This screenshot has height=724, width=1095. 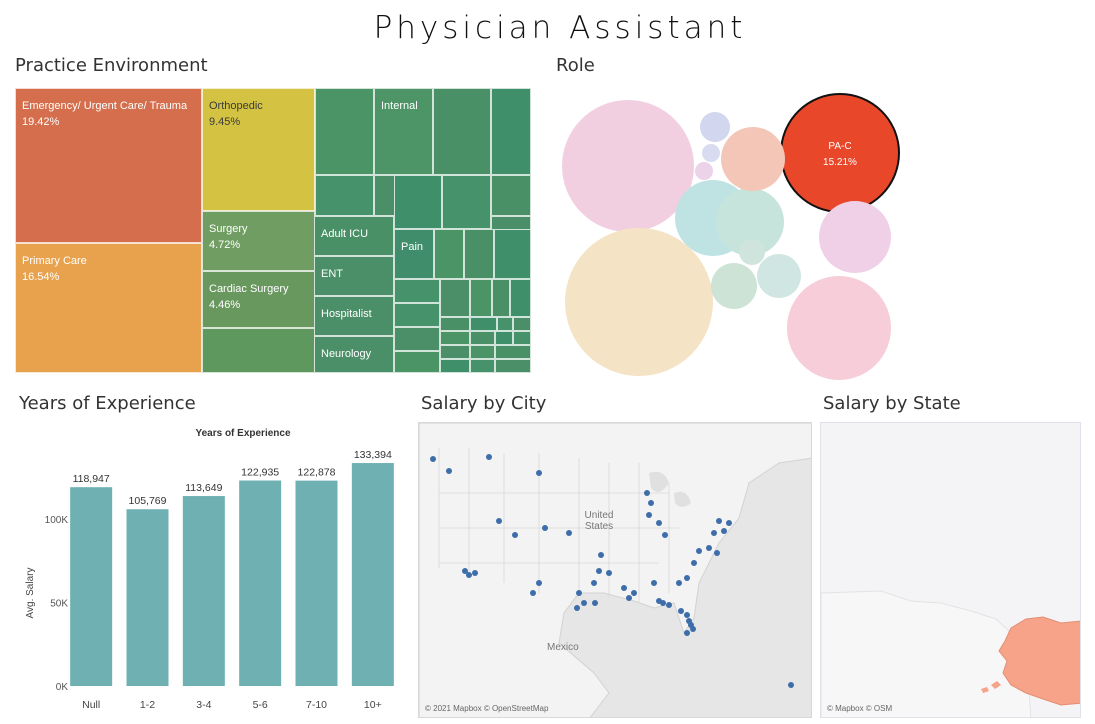 I want to click on tile-cardiac: Cardiac Surgery 4.46%, so click(x=258, y=299).